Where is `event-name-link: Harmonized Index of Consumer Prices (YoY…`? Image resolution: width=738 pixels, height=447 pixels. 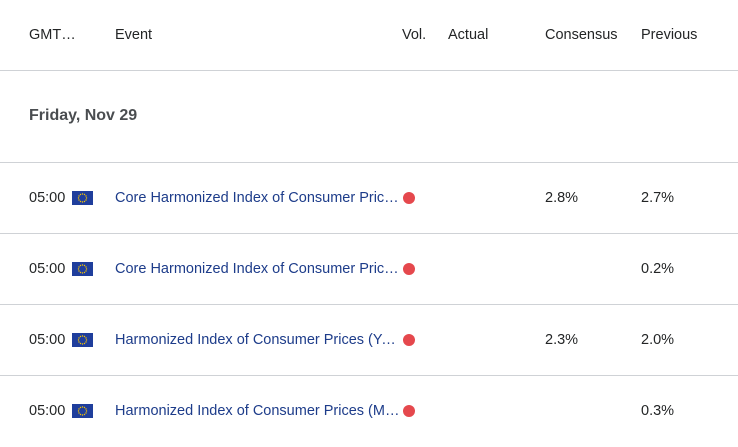
event-name-link: Harmonized Index of Consumer Prices (YoY… is located at coordinates (258, 340).